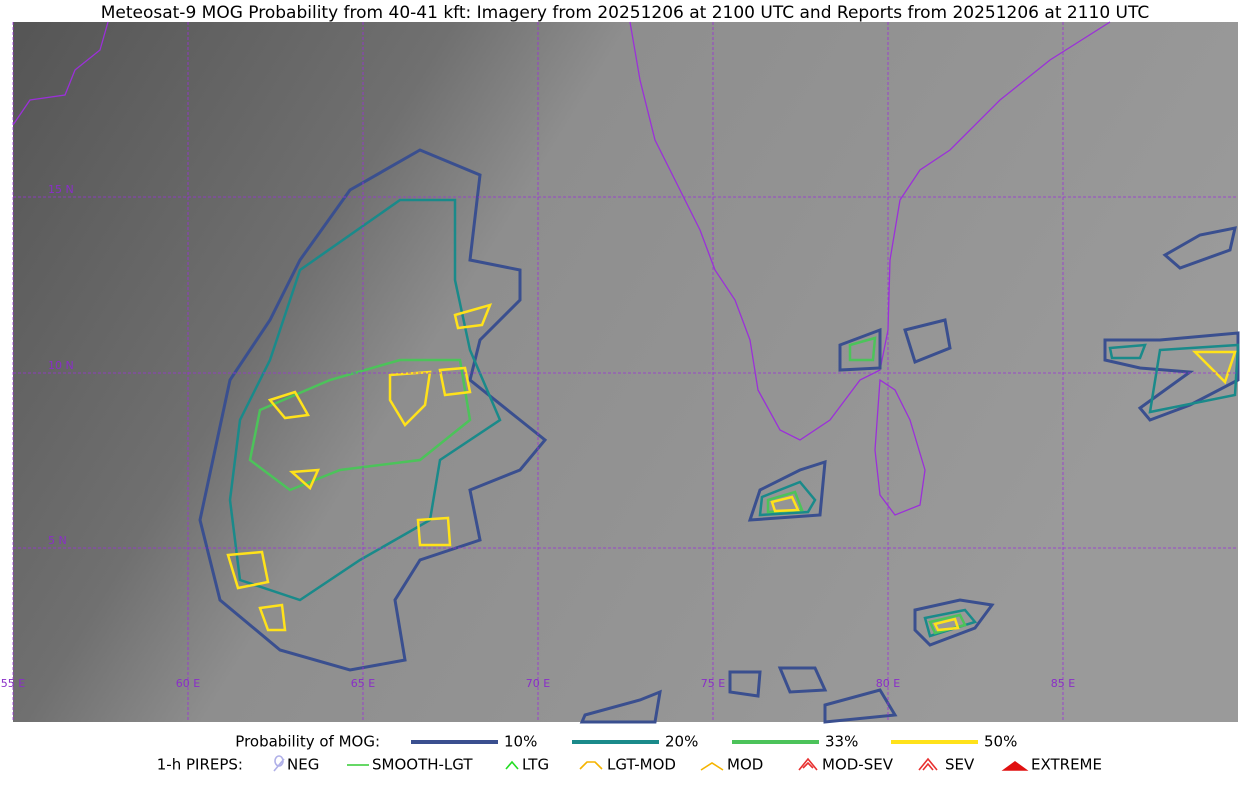  Describe the element at coordinates (303, 765) in the screenshot. I see `legend-label: NEG` at that location.